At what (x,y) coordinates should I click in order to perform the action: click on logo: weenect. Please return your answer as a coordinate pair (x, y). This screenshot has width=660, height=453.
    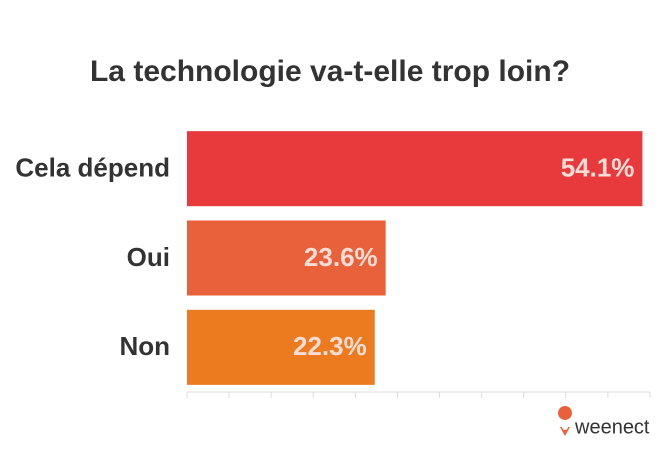
    Looking at the image, I should click on (604, 422).